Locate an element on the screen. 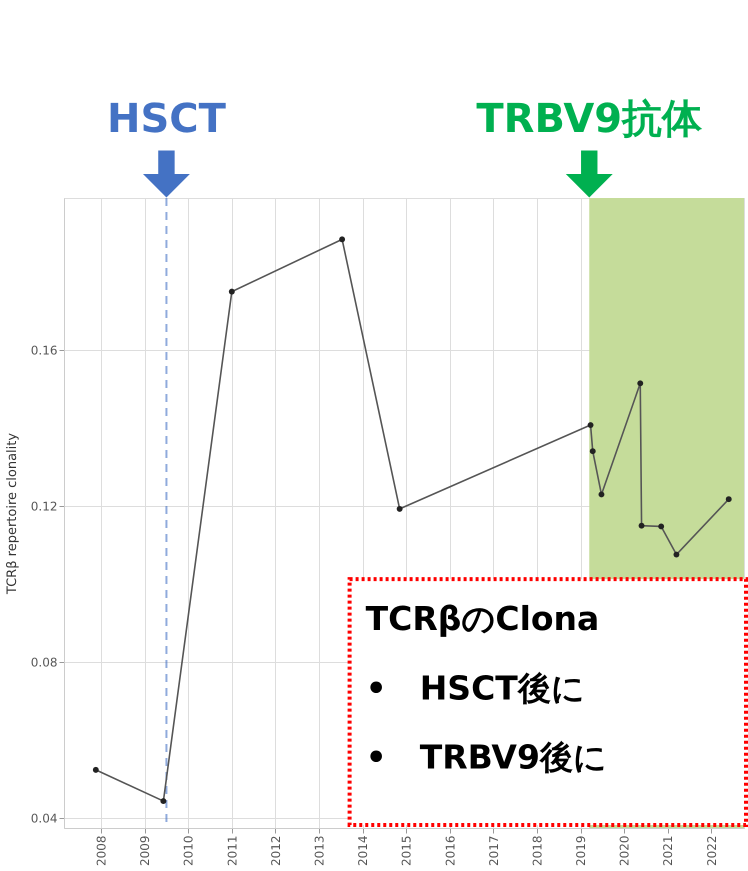 This screenshot has height=871, width=748. band-label: TRBV9抗体 is located at coordinates (590, 119).